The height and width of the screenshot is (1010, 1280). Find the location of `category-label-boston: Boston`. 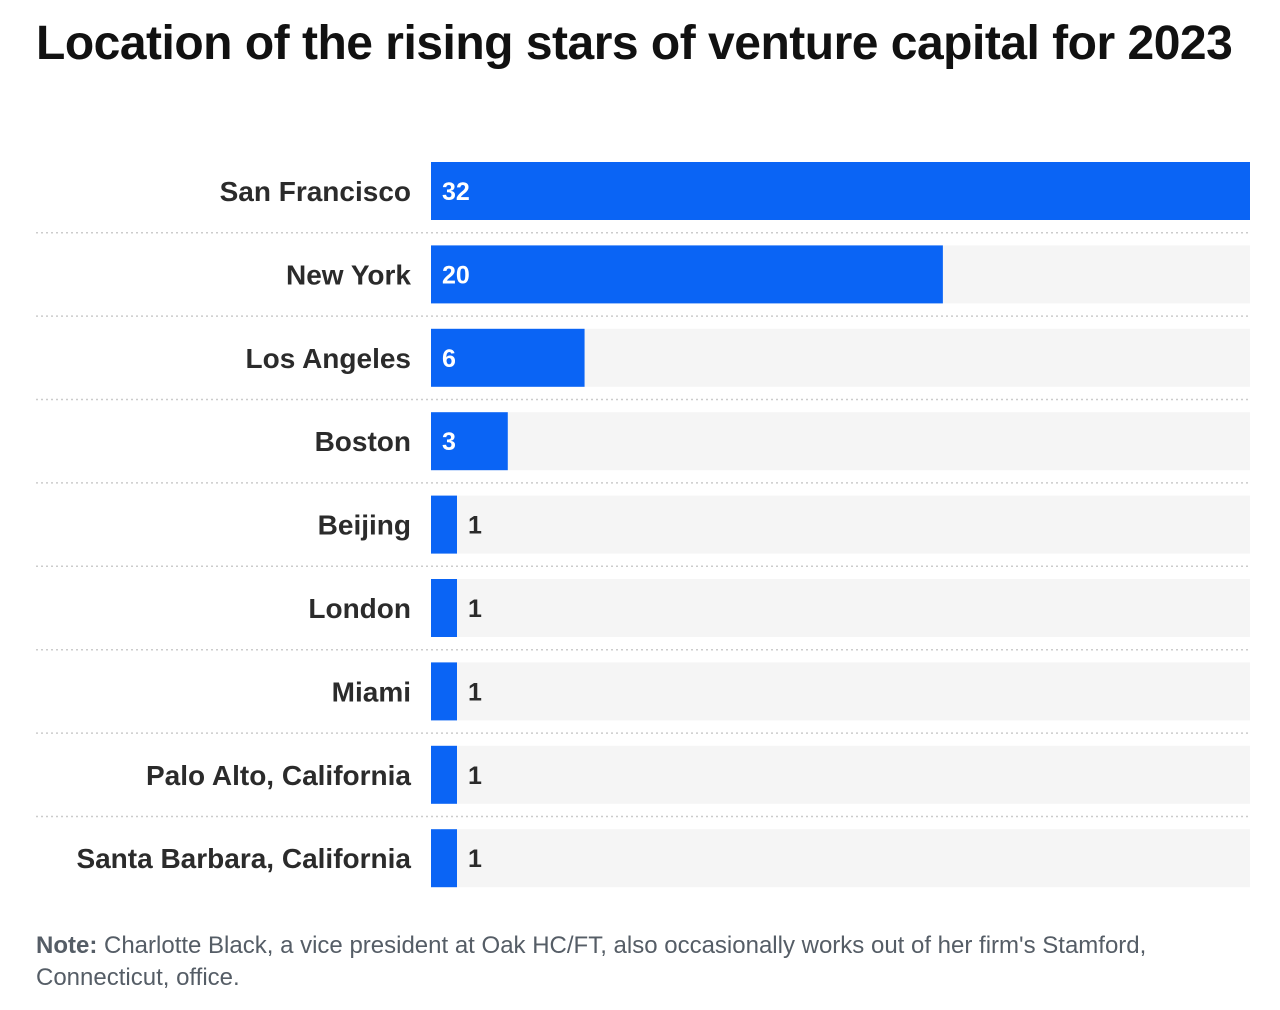

category-label-boston: Boston is located at coordinates (363, 441).